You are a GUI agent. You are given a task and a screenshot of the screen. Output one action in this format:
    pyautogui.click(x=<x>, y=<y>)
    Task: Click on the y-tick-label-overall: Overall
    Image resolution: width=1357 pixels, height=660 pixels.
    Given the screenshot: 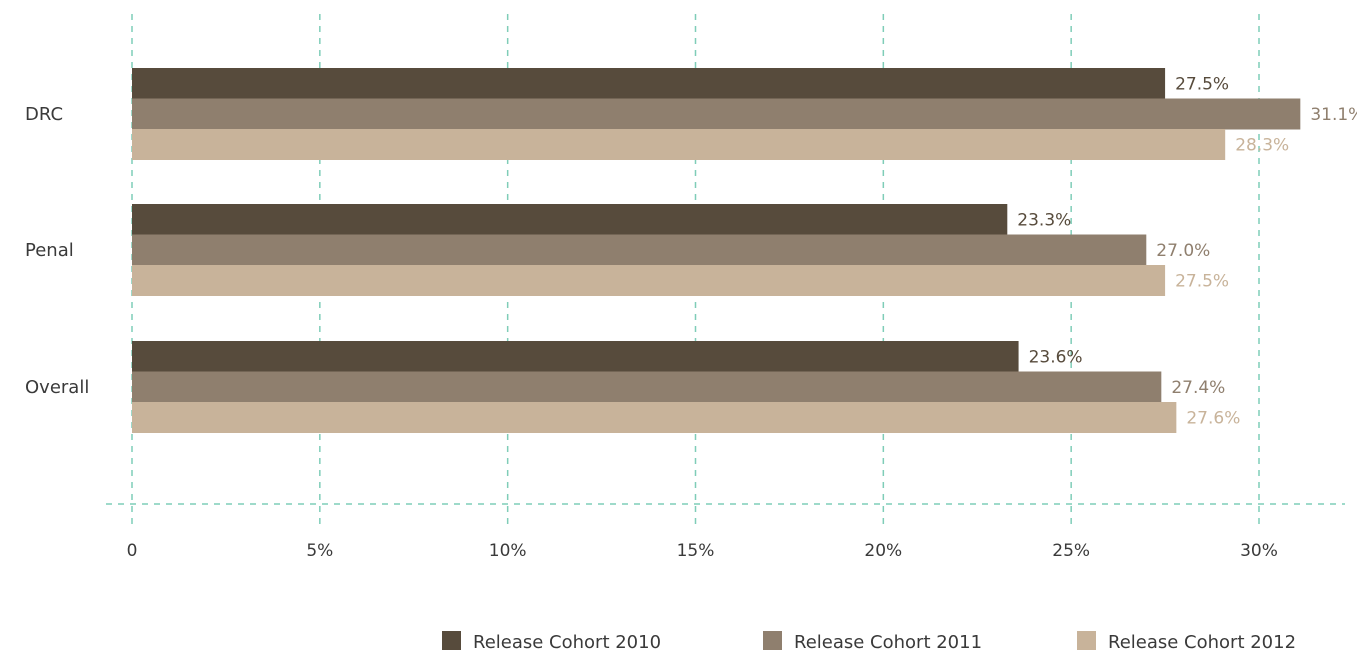 What is the action you would take?
    pyautogui.click(x=57, y=387)
    